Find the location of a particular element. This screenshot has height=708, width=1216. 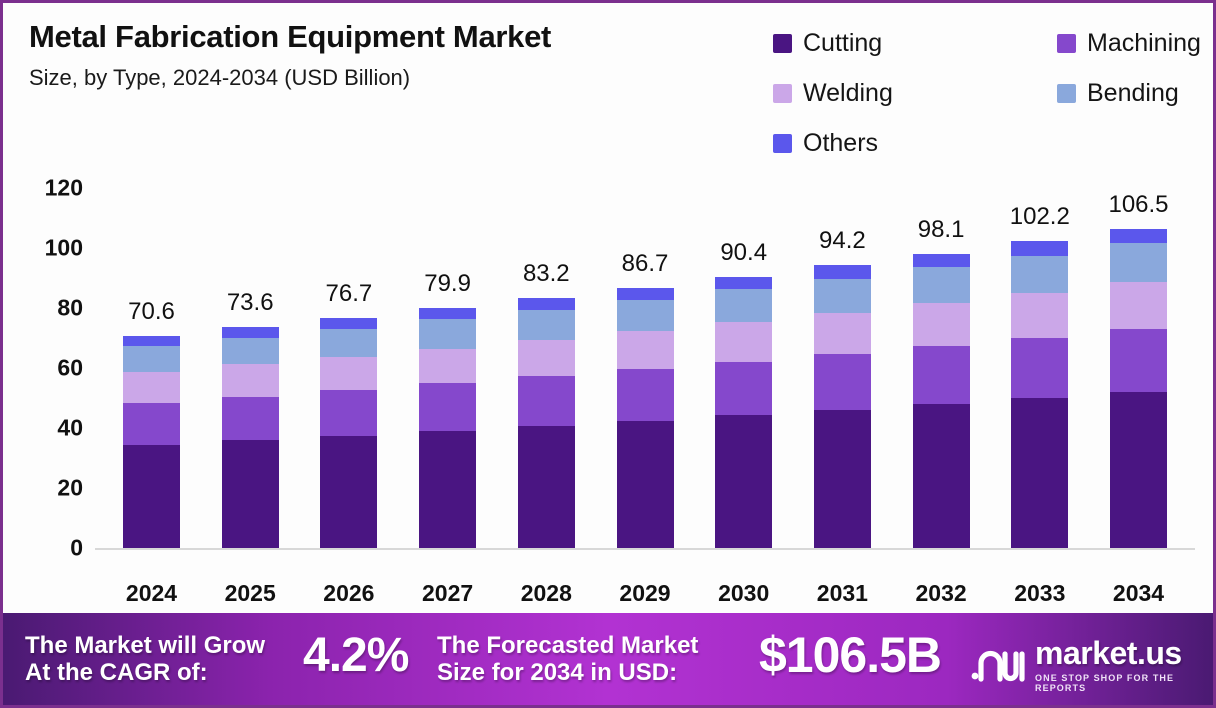

bar-segment-welding-2031 is located at coordinates (842, 334).